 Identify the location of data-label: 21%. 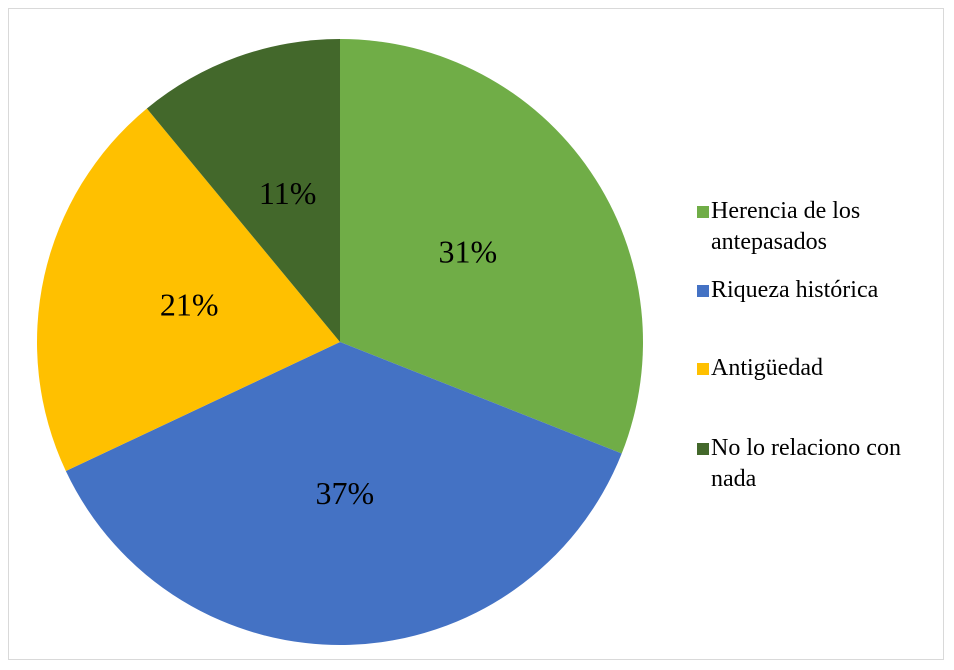
(189, 305).